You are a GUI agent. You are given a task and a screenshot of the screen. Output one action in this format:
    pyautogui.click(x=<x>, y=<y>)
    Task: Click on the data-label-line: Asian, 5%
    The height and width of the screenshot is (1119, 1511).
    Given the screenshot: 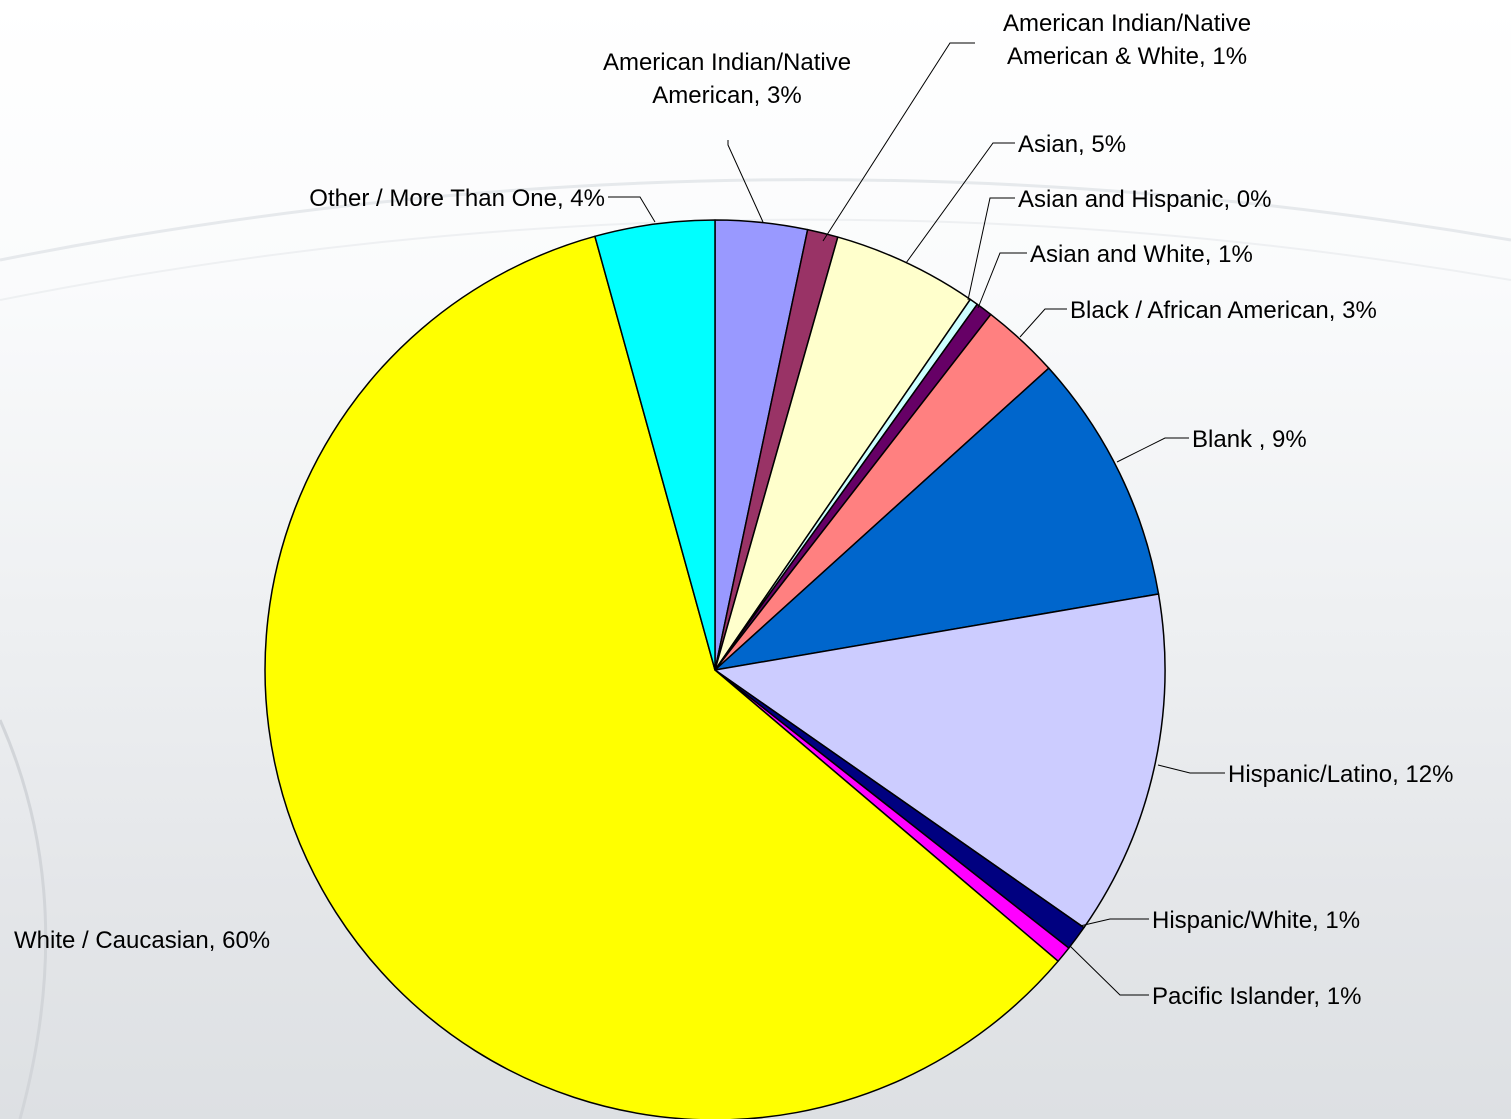 What is the action you would take?
    pyautogui.click(x=1072, y=144)
    